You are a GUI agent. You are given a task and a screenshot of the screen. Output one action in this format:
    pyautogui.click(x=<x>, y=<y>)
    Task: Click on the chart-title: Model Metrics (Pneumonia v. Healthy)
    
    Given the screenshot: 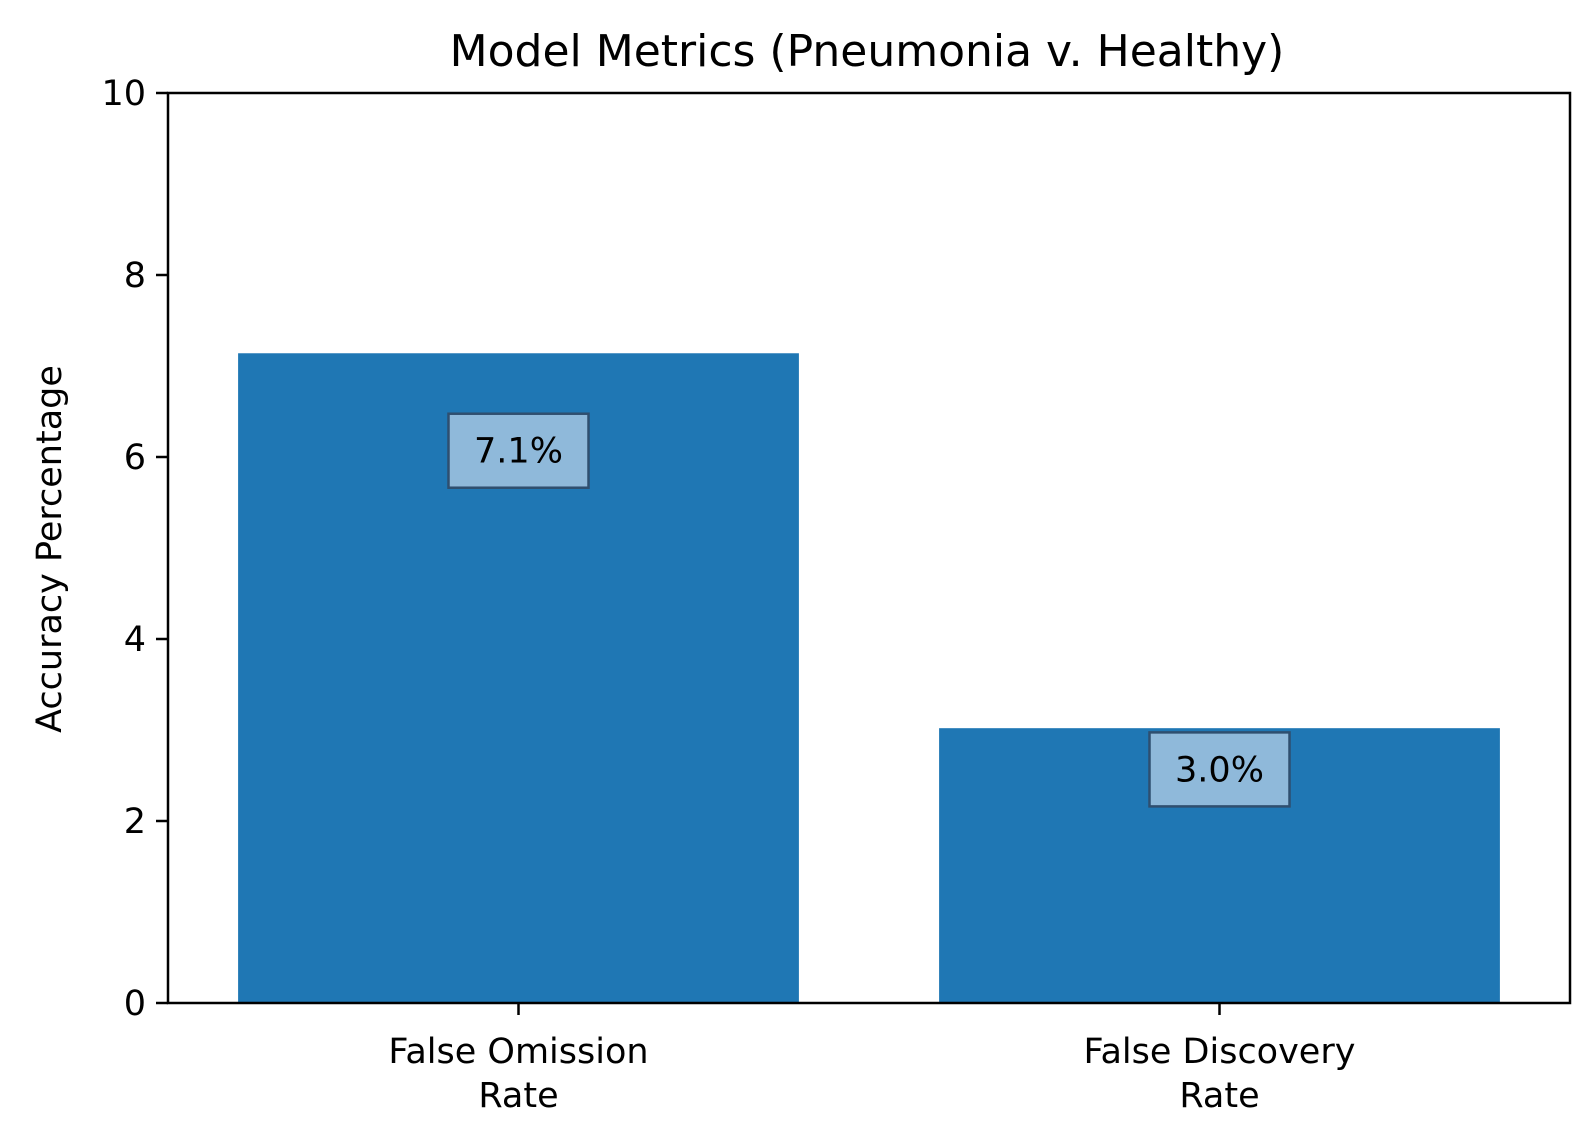 What is the action you would take?
    pyautogui.click(x=867, y=51)
    